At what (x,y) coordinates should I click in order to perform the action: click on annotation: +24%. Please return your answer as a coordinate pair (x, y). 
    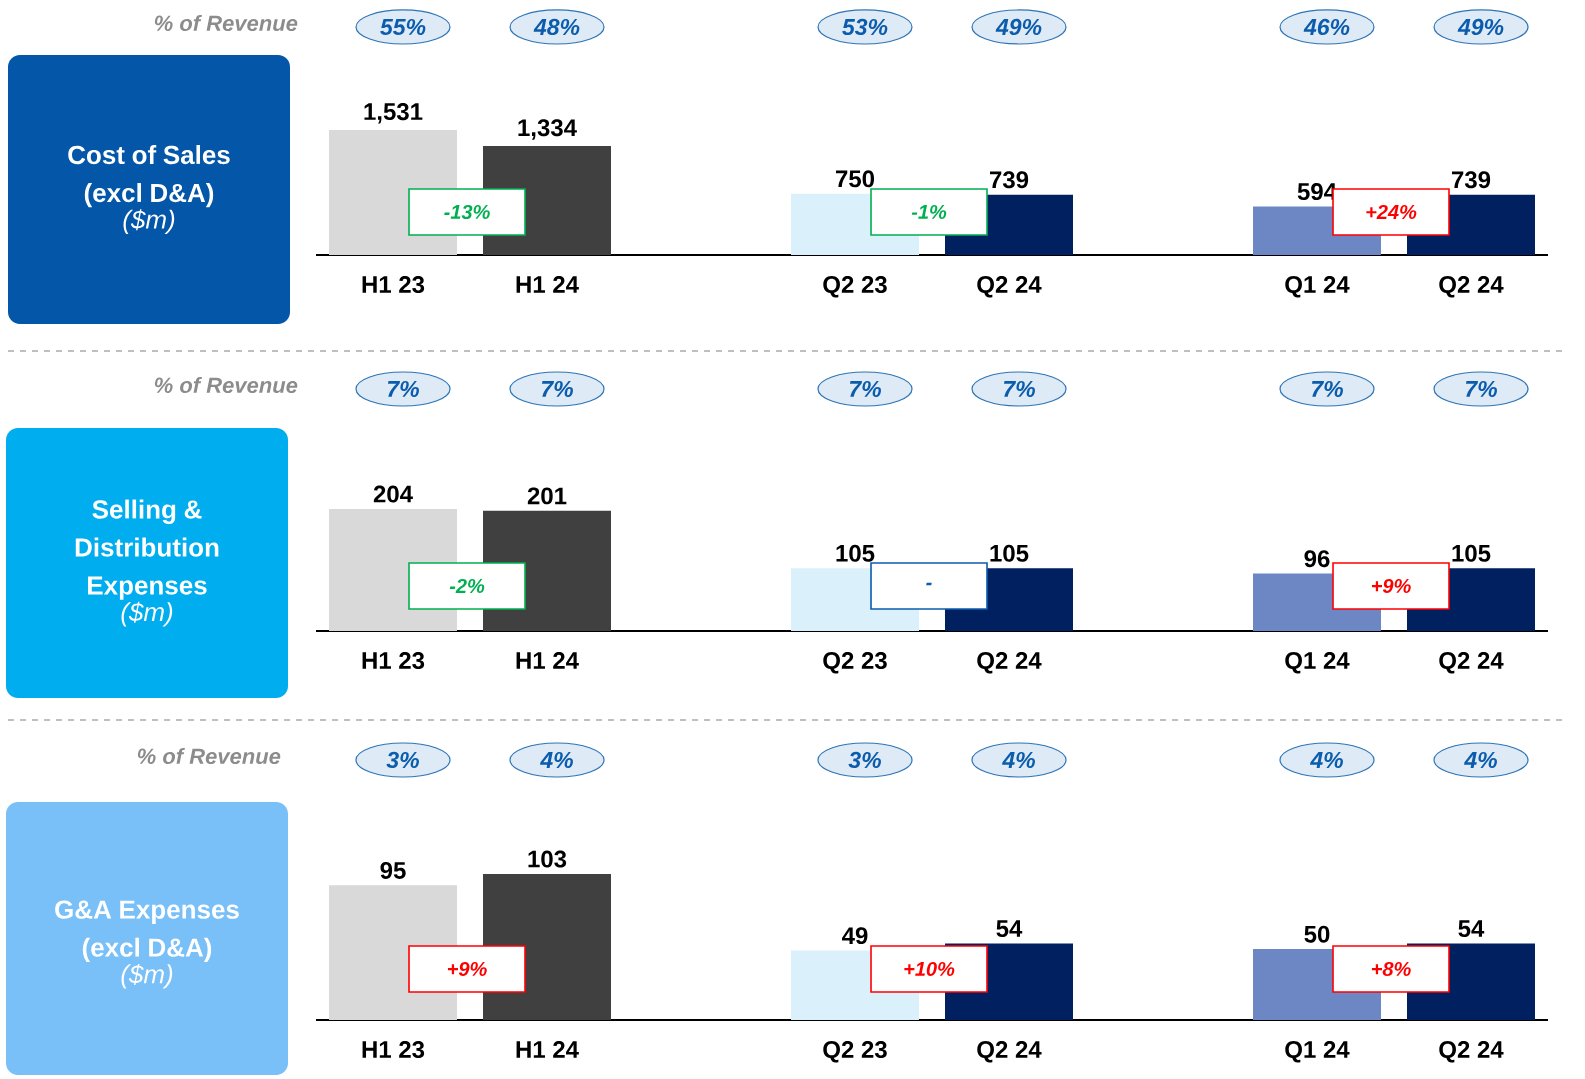
    Looking at the image, I should click on (1391, 212).